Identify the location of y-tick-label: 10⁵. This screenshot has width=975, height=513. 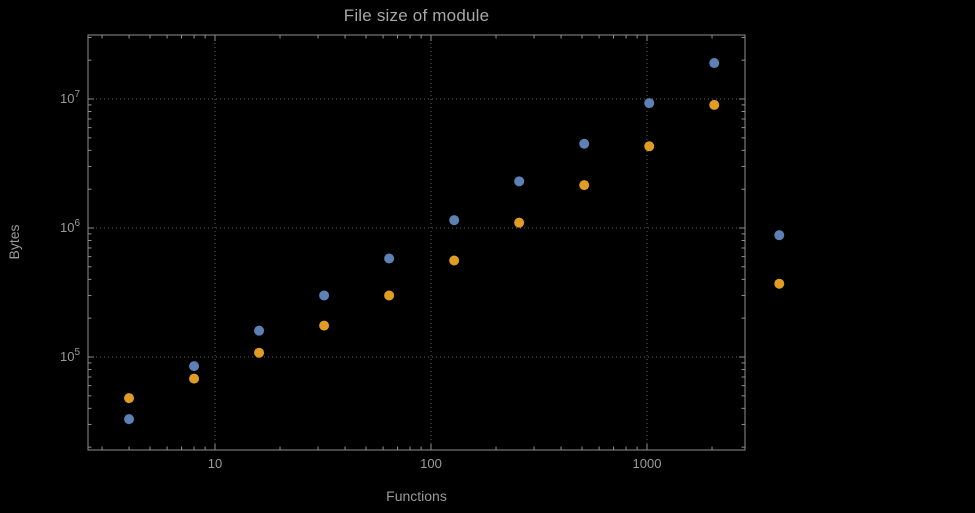
(70, 355).